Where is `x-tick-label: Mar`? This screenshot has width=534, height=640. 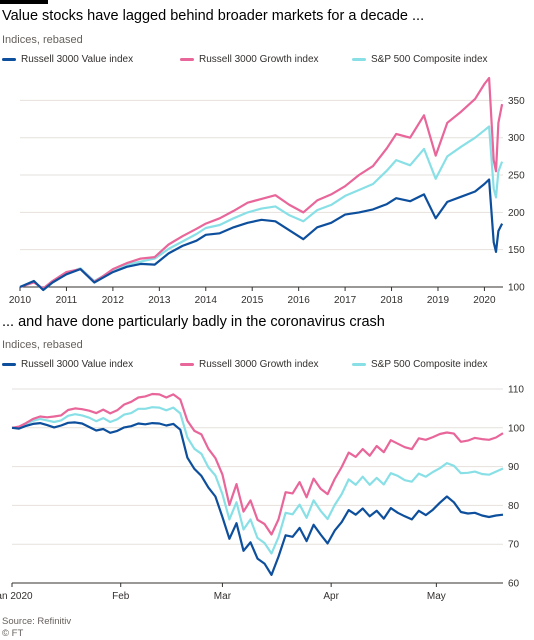 x-tick-label: Mar is located at coordinates (223, 596).